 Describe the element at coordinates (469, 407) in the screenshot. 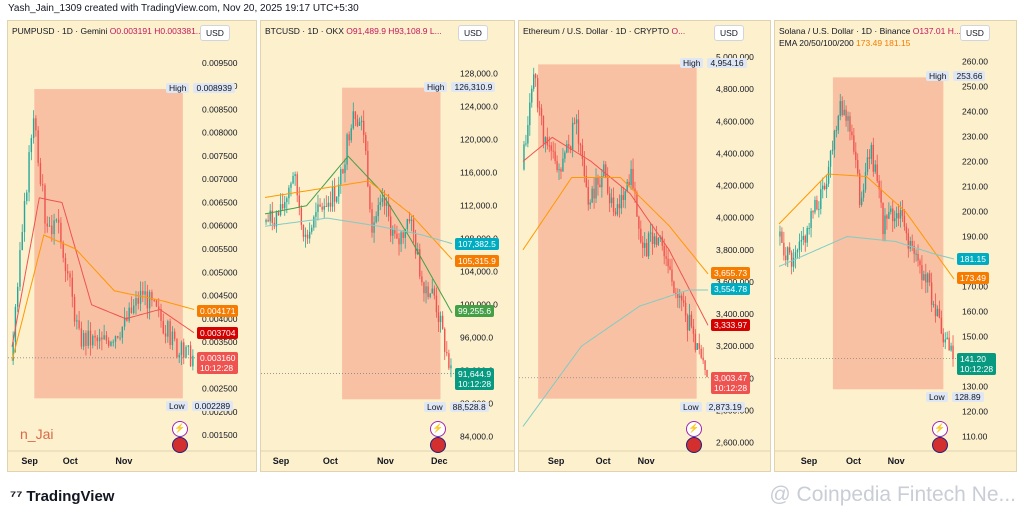

I see `low-value: 88,528.8` at that location.